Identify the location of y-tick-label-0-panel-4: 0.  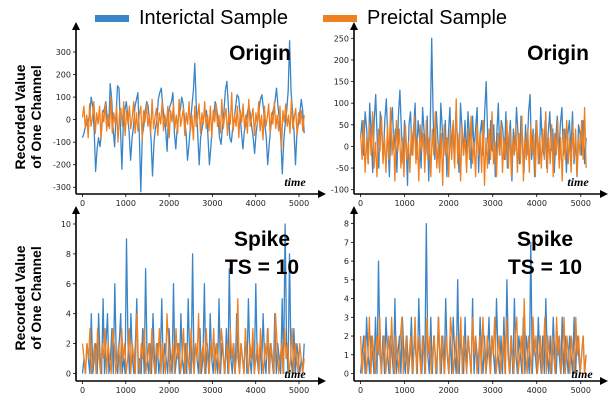
(346, 374).